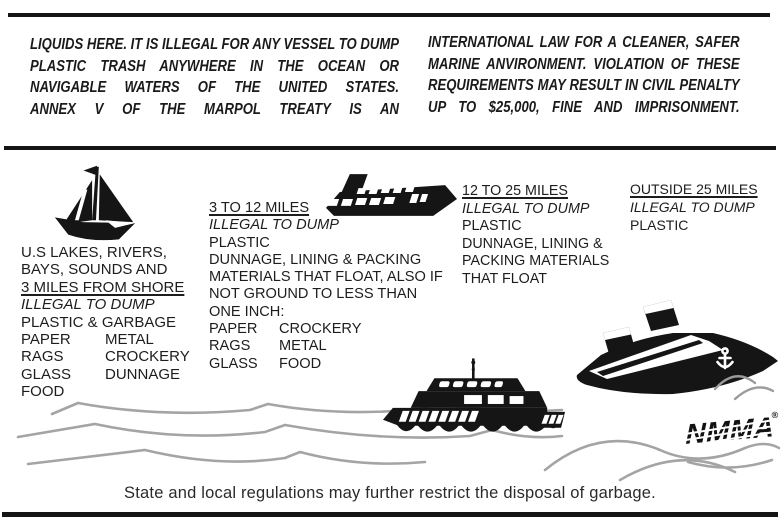 The width and height of the screenshot is (780, 525). Describe the element at coordinates (390, 148) in the screenshot. I see `header-divider-rule` at that location.